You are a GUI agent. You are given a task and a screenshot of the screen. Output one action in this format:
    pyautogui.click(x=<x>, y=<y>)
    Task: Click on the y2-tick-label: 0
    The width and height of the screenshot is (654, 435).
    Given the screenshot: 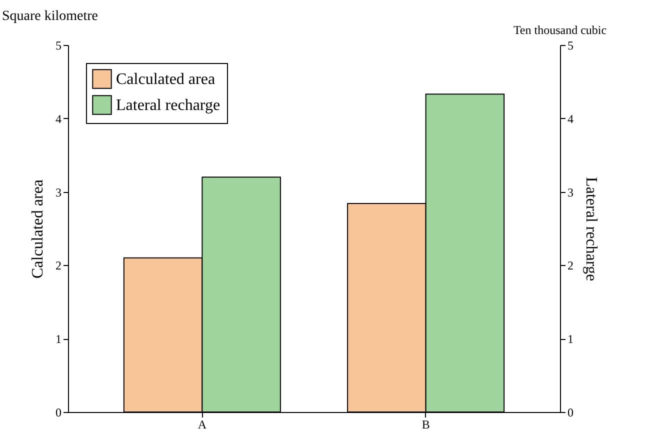 What is the action you would take?
    pyautogui.click(x=571, y=413)
    